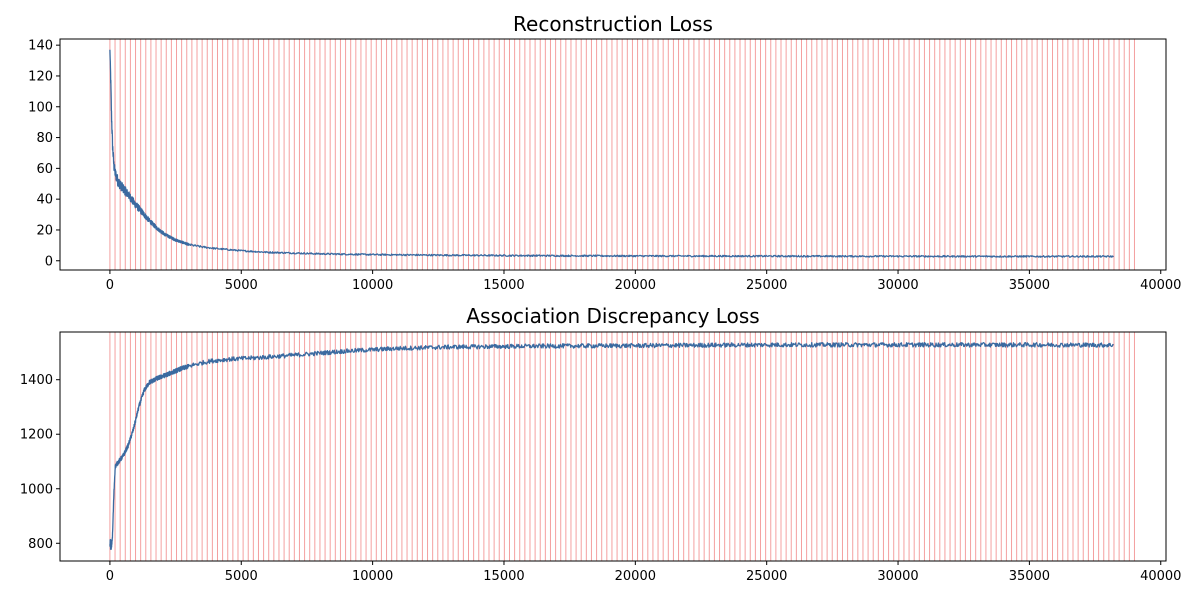  What do you see at coordinates (36, 489) in the screenshot?
I see `y-tick-label: 1000` at bounding box center [36, 489].